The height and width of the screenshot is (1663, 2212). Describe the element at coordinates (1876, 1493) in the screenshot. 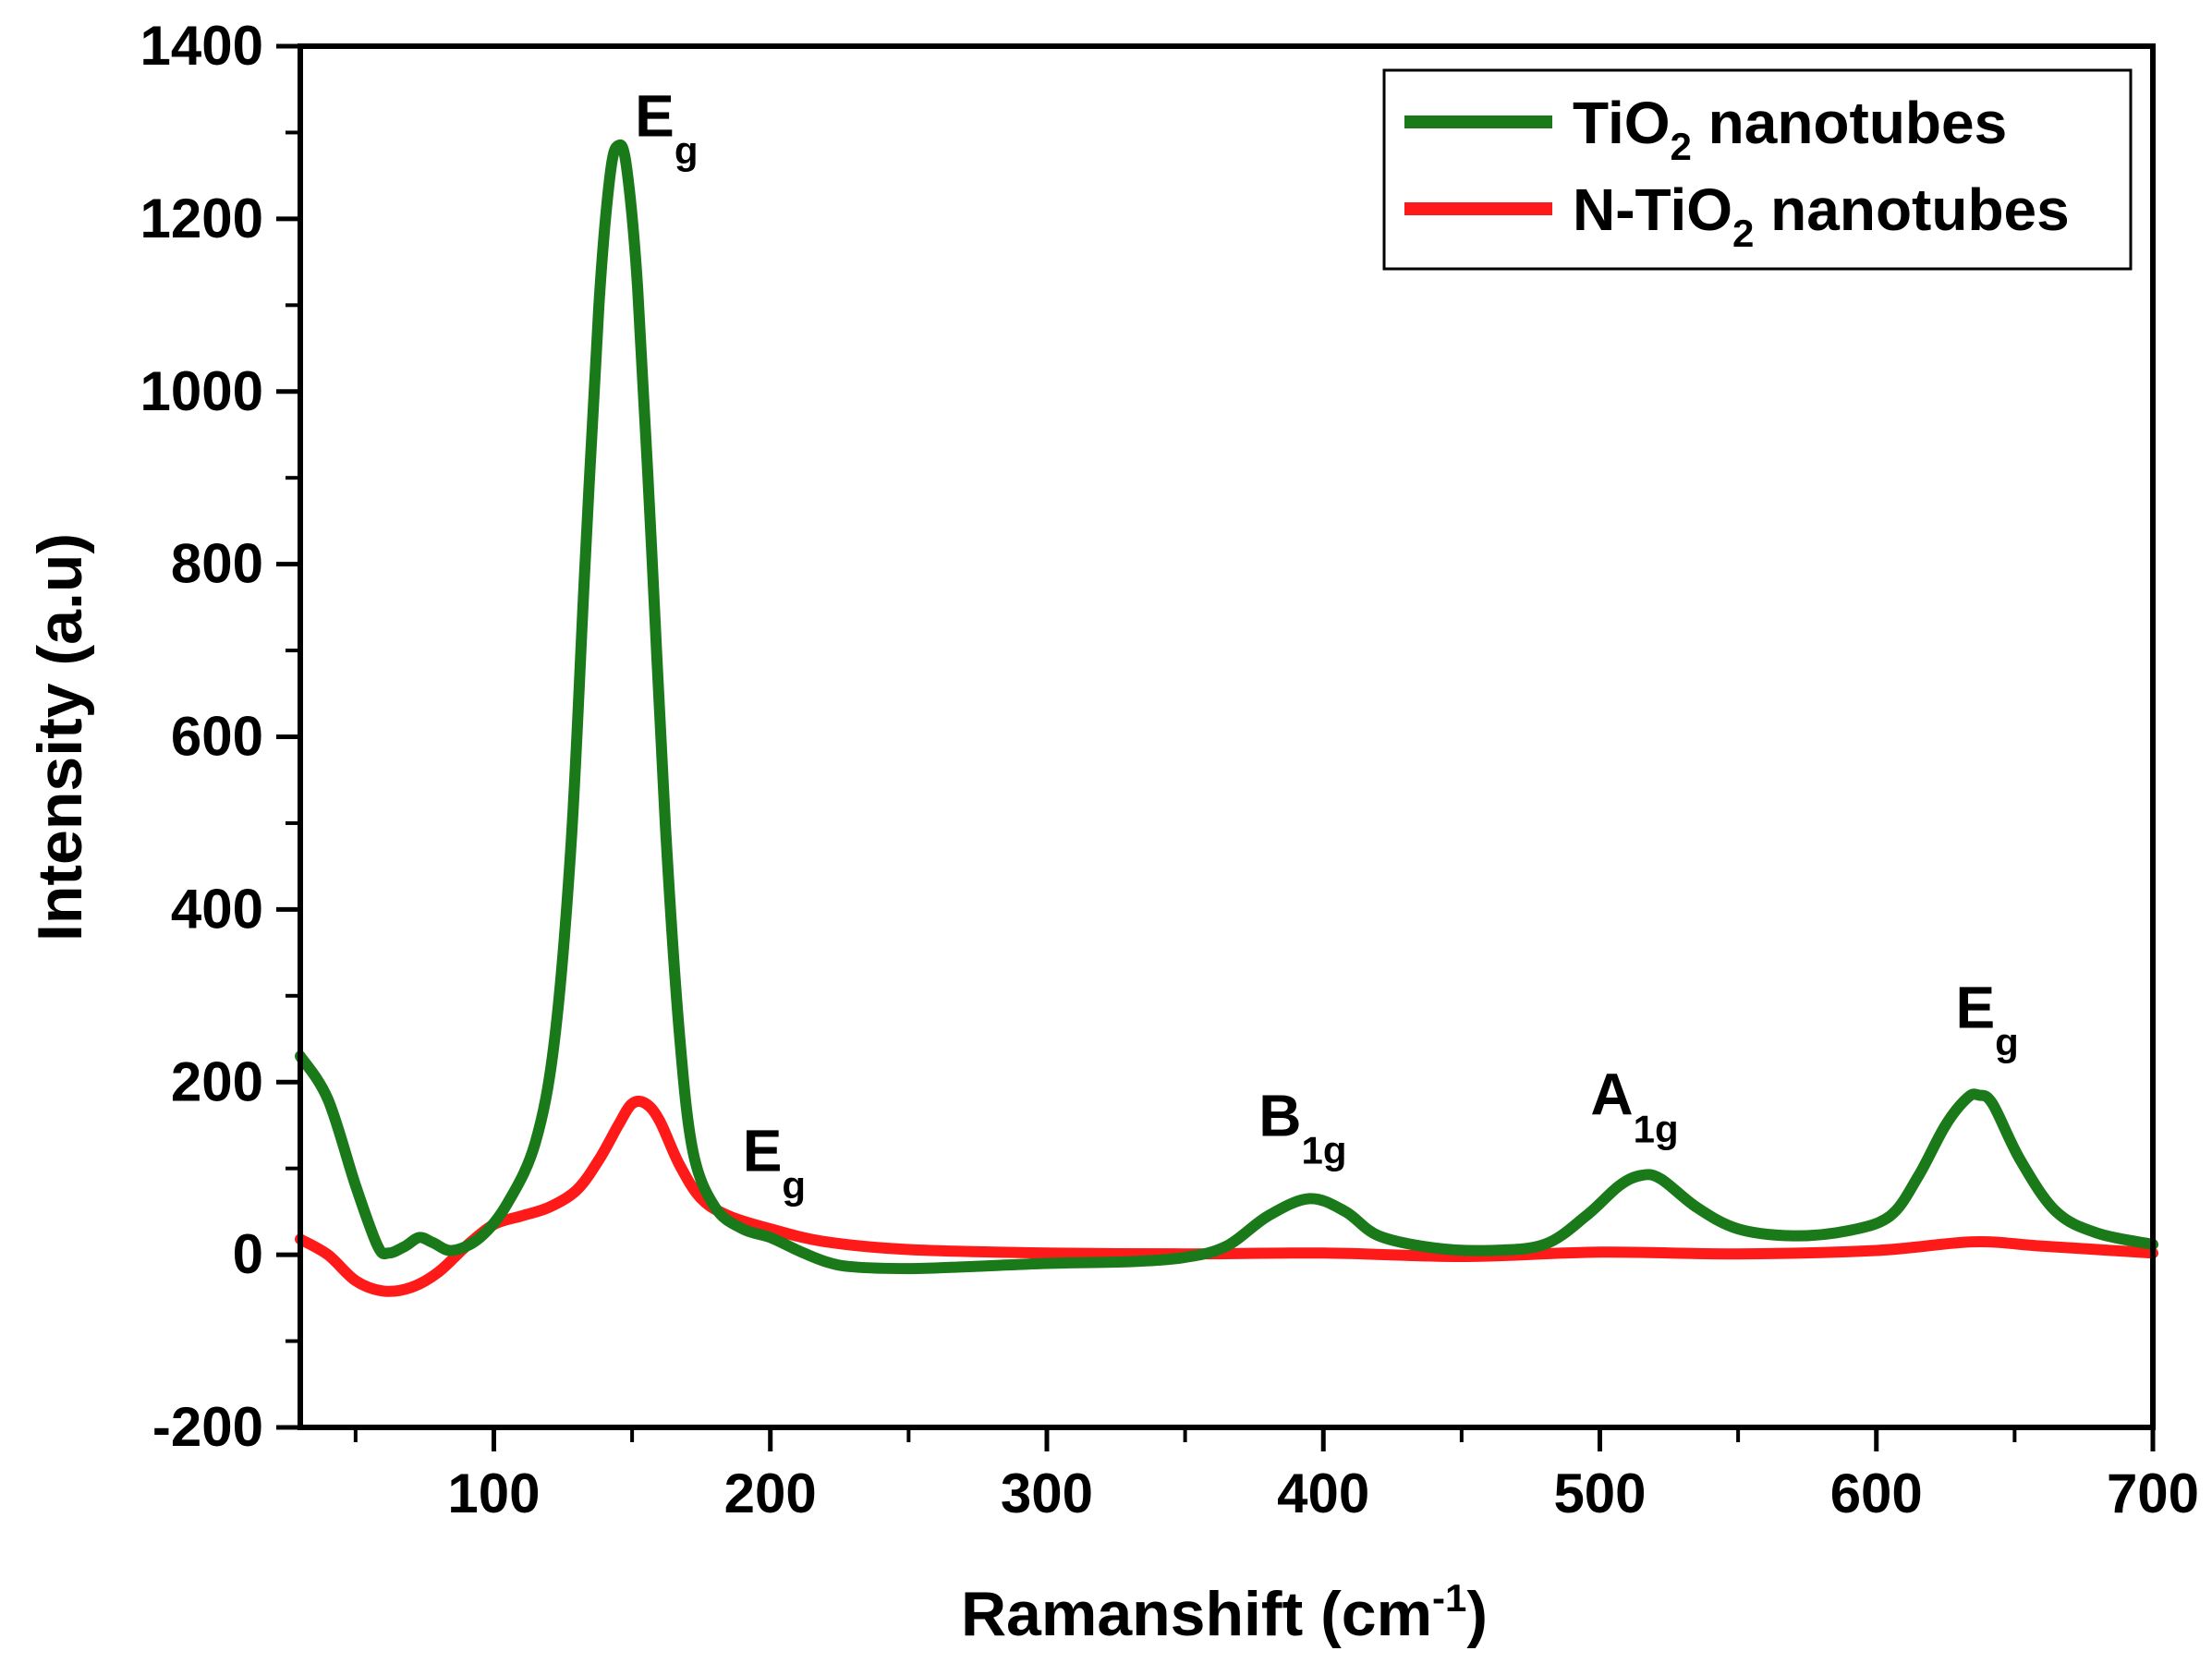

I see `x-tick-label: 600` at that location.